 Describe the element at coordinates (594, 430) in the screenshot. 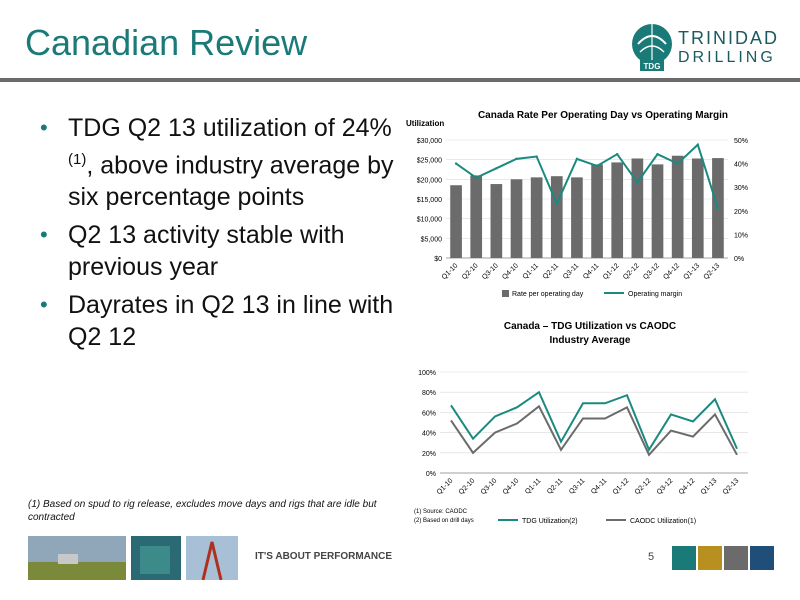

I see `caodc-utilization-line` at that location.